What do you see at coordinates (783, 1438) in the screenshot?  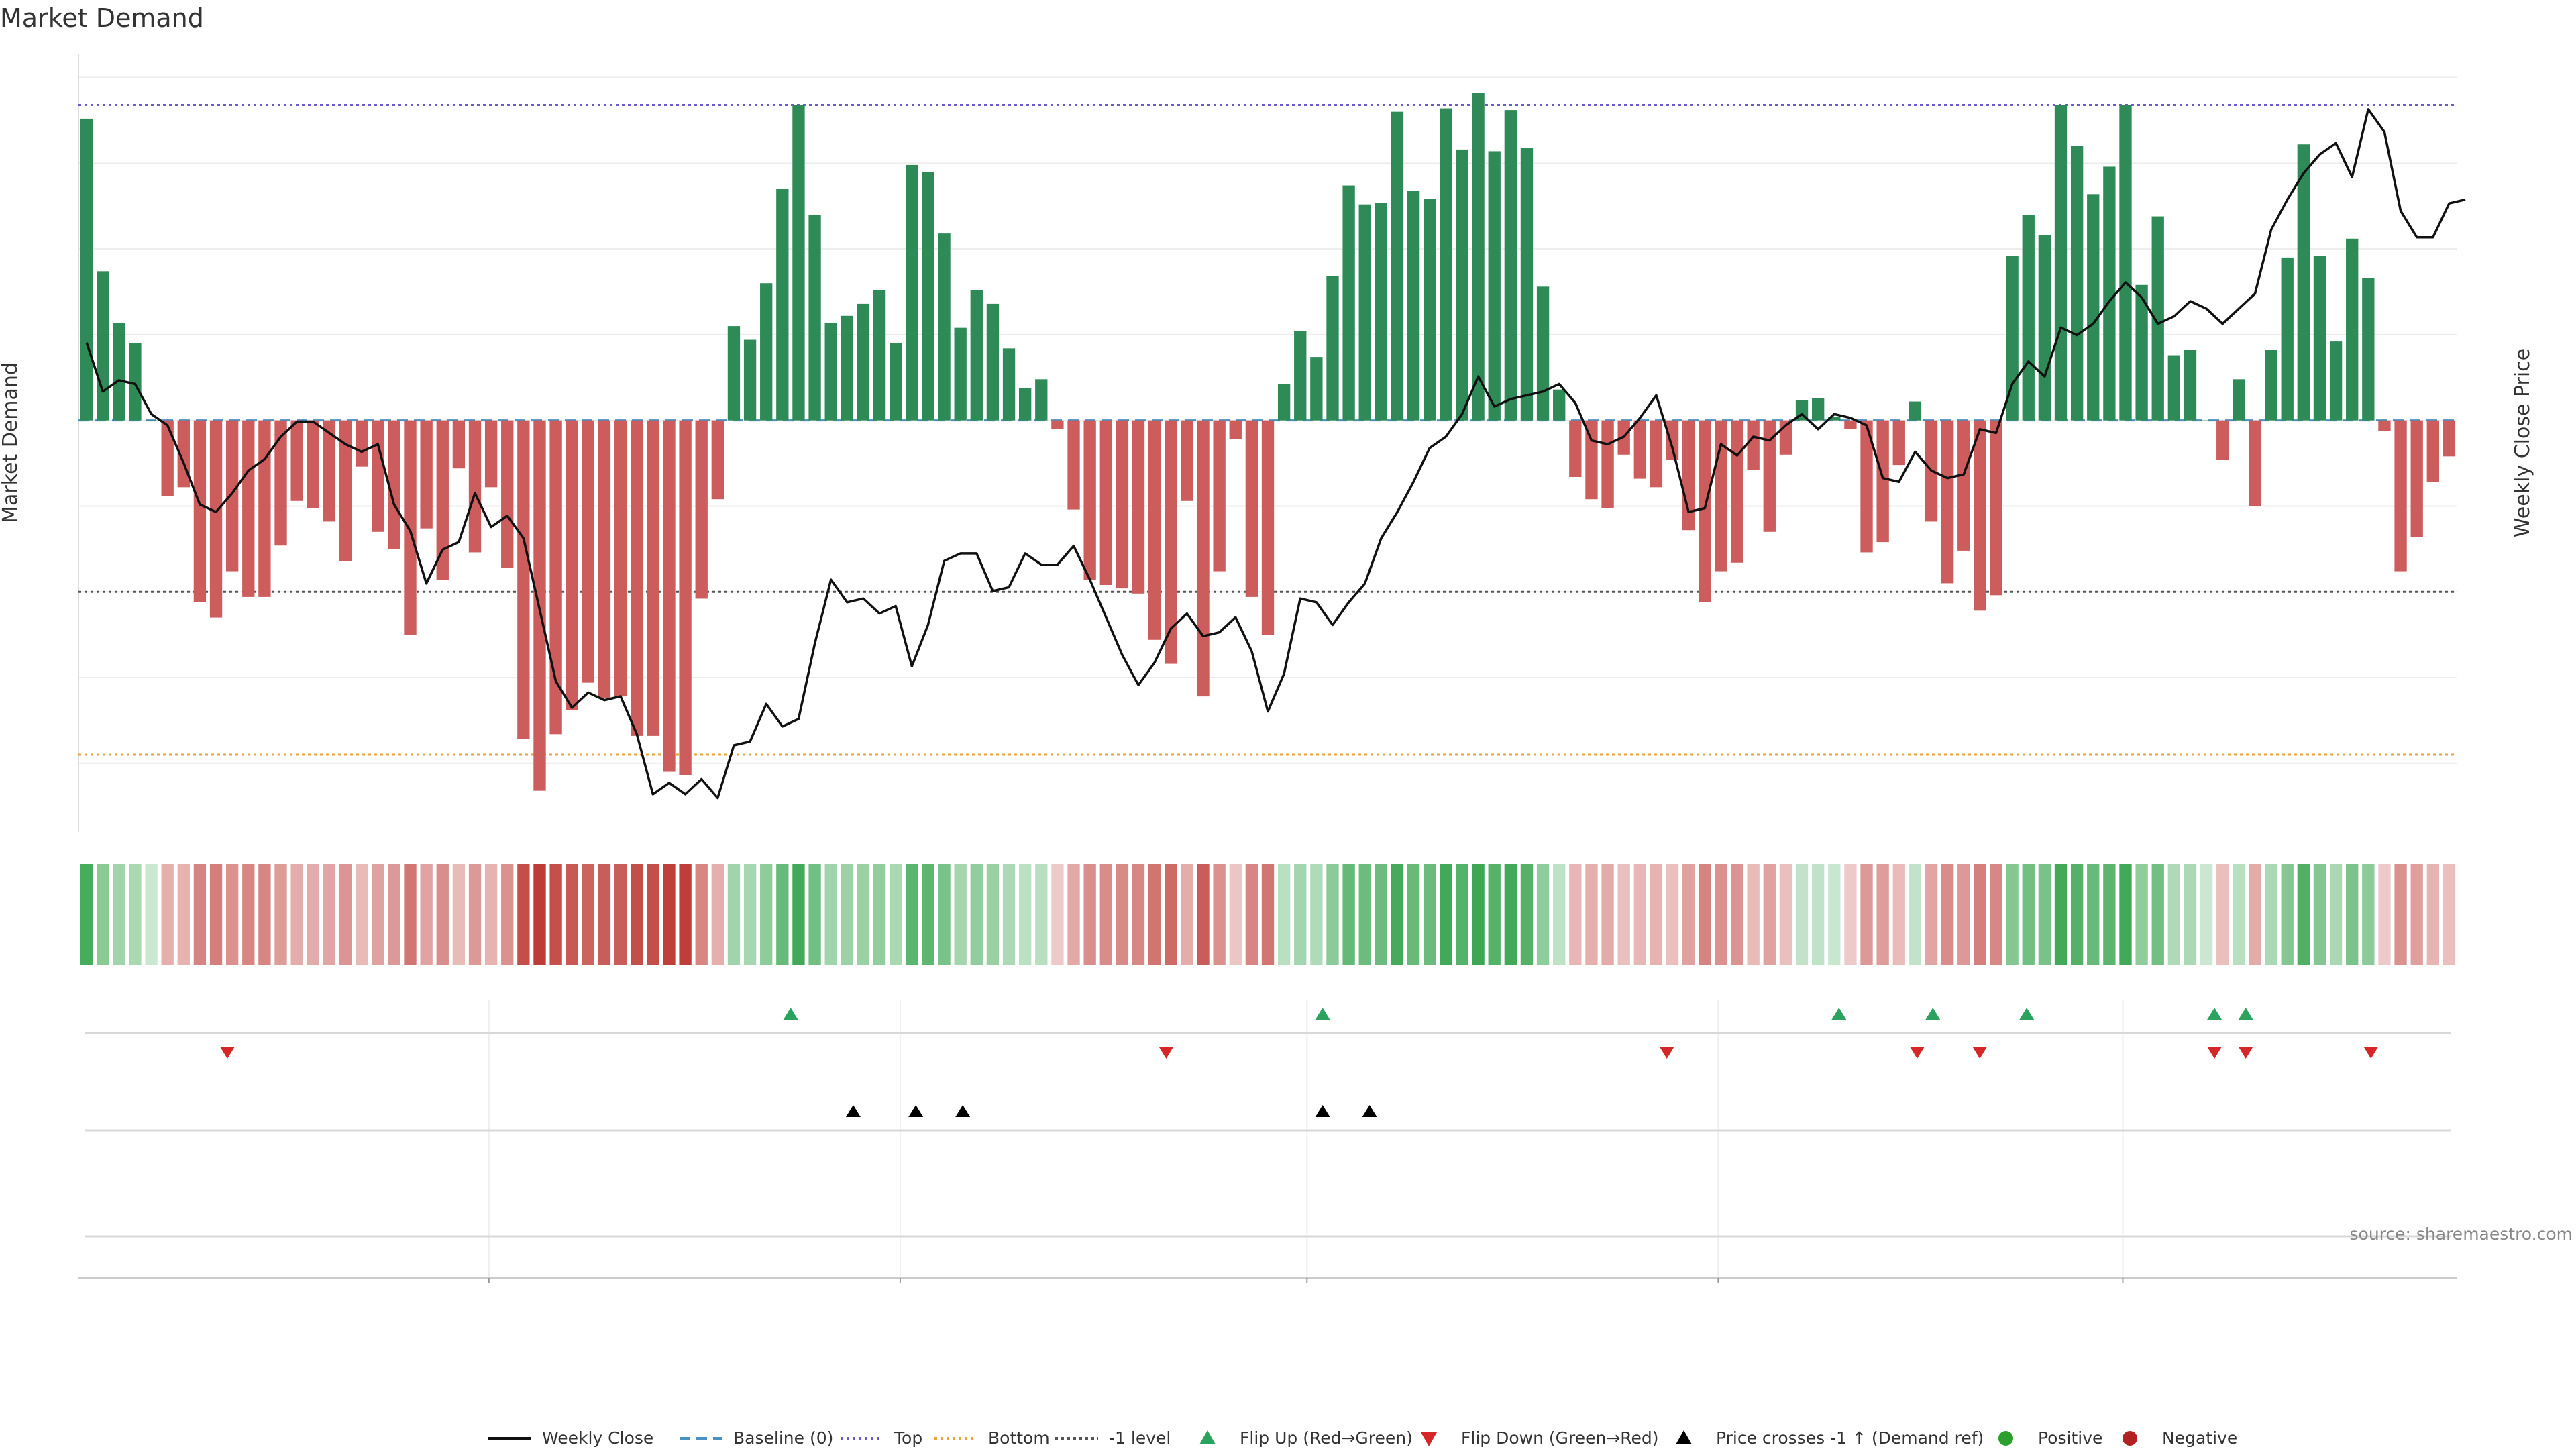 I see `legend-label: Baseline (0)` at bounding box center [783, 1438].